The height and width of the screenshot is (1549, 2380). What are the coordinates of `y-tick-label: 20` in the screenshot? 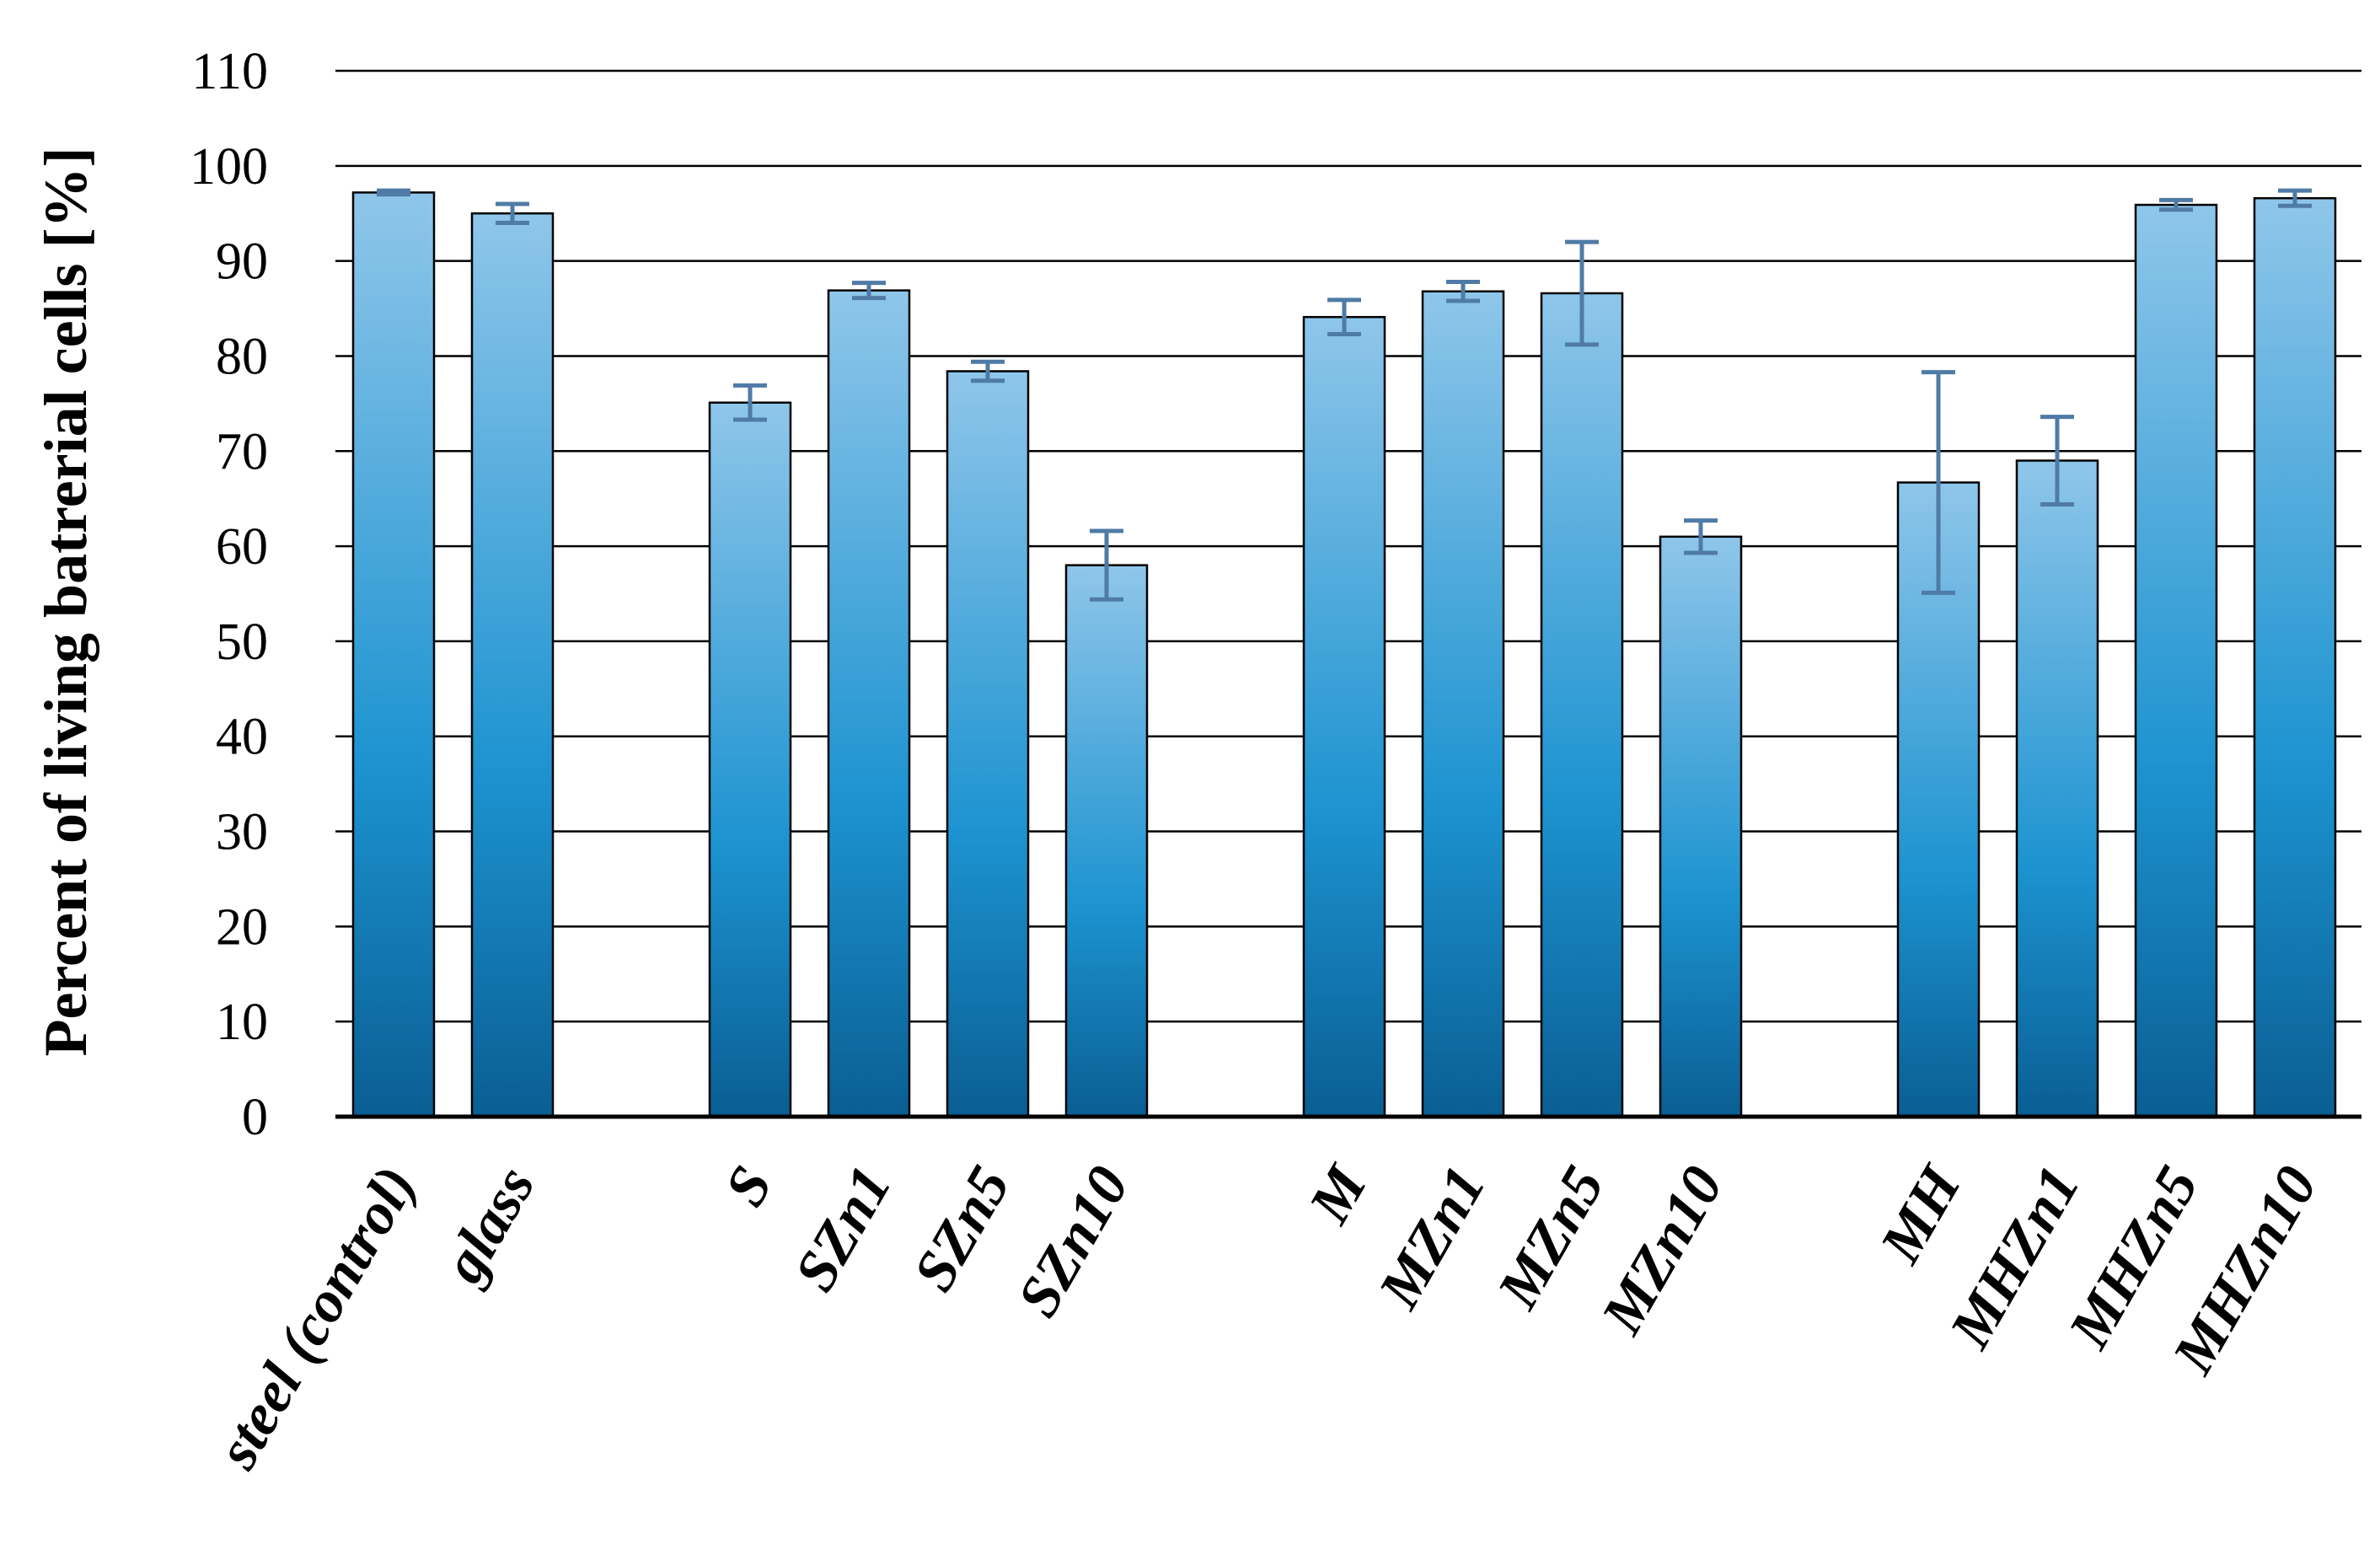 It's located at (242, 927).